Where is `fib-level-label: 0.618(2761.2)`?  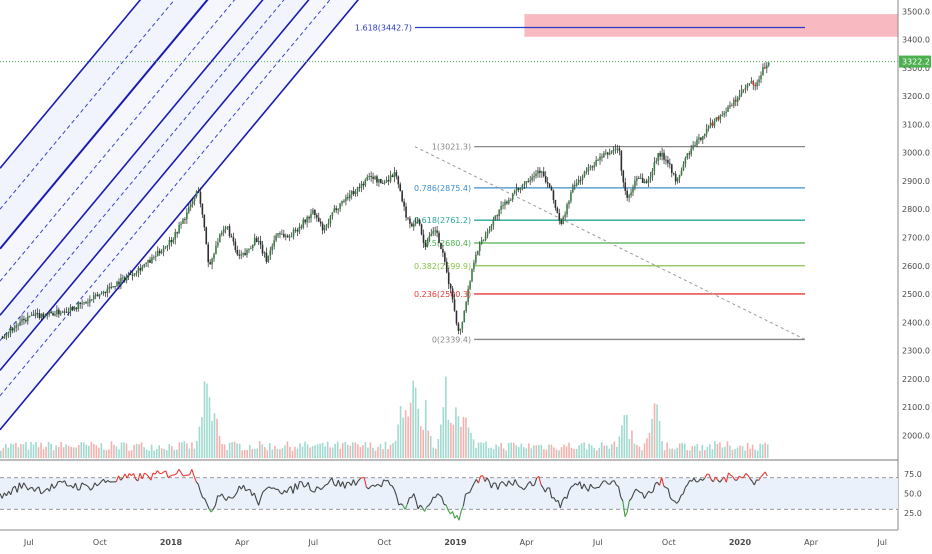
fib-level-label: 0.618(2761.2) is located at coordinates (442, 220).